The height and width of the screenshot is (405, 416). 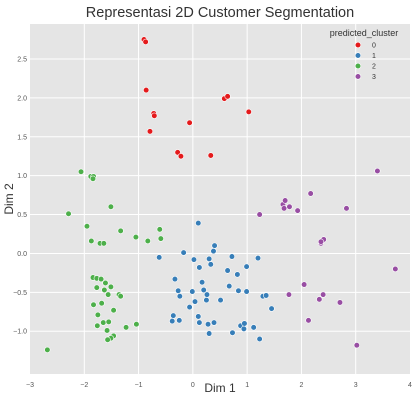 What do you see at coordinates (365, 45) in the screenshot?
I see `legend-item-0: 0` at bounding box center [365, 45].